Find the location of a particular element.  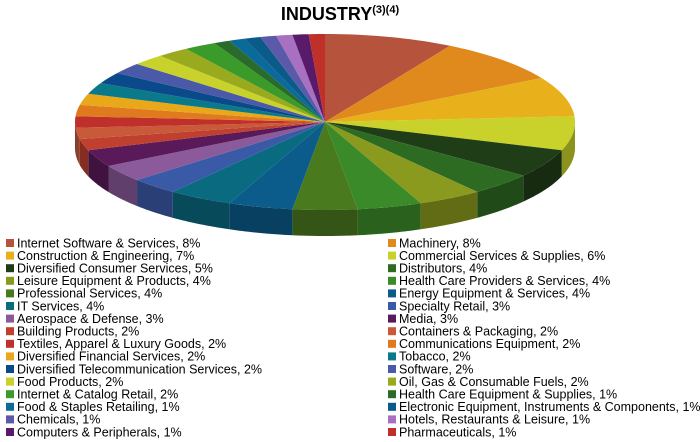

legend-label: Tobacco, 2% is located at coordinates (435, 357).